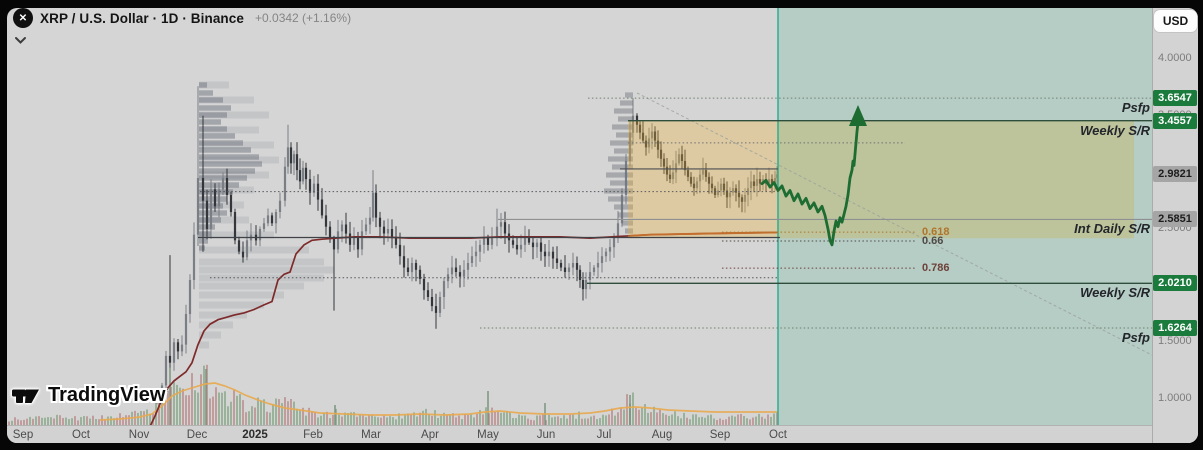 The image size is (1203, 450). Describe the element at coordinates (1175, 283) in the screenshot. I see `price-badge-2.0210: 2.0210` at that location.